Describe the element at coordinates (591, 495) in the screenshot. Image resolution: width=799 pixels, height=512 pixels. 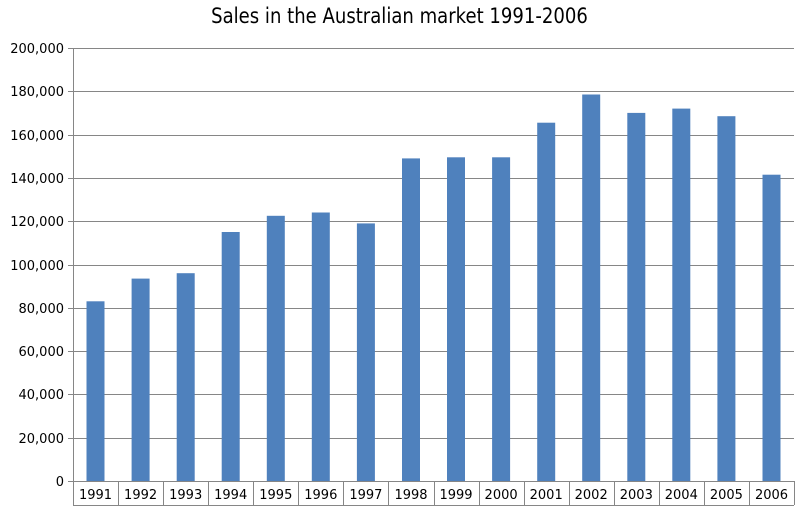
I see `x-category-label: 2002` at that location.